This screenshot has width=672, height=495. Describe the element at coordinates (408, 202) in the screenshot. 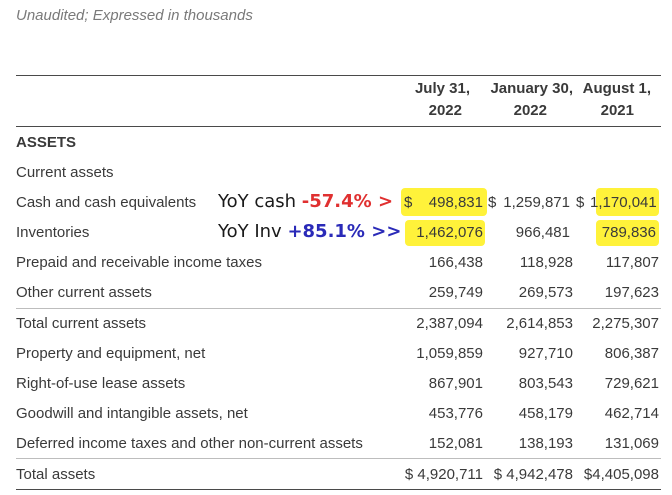

I see `row-cash-dollar-1: $` at that location.